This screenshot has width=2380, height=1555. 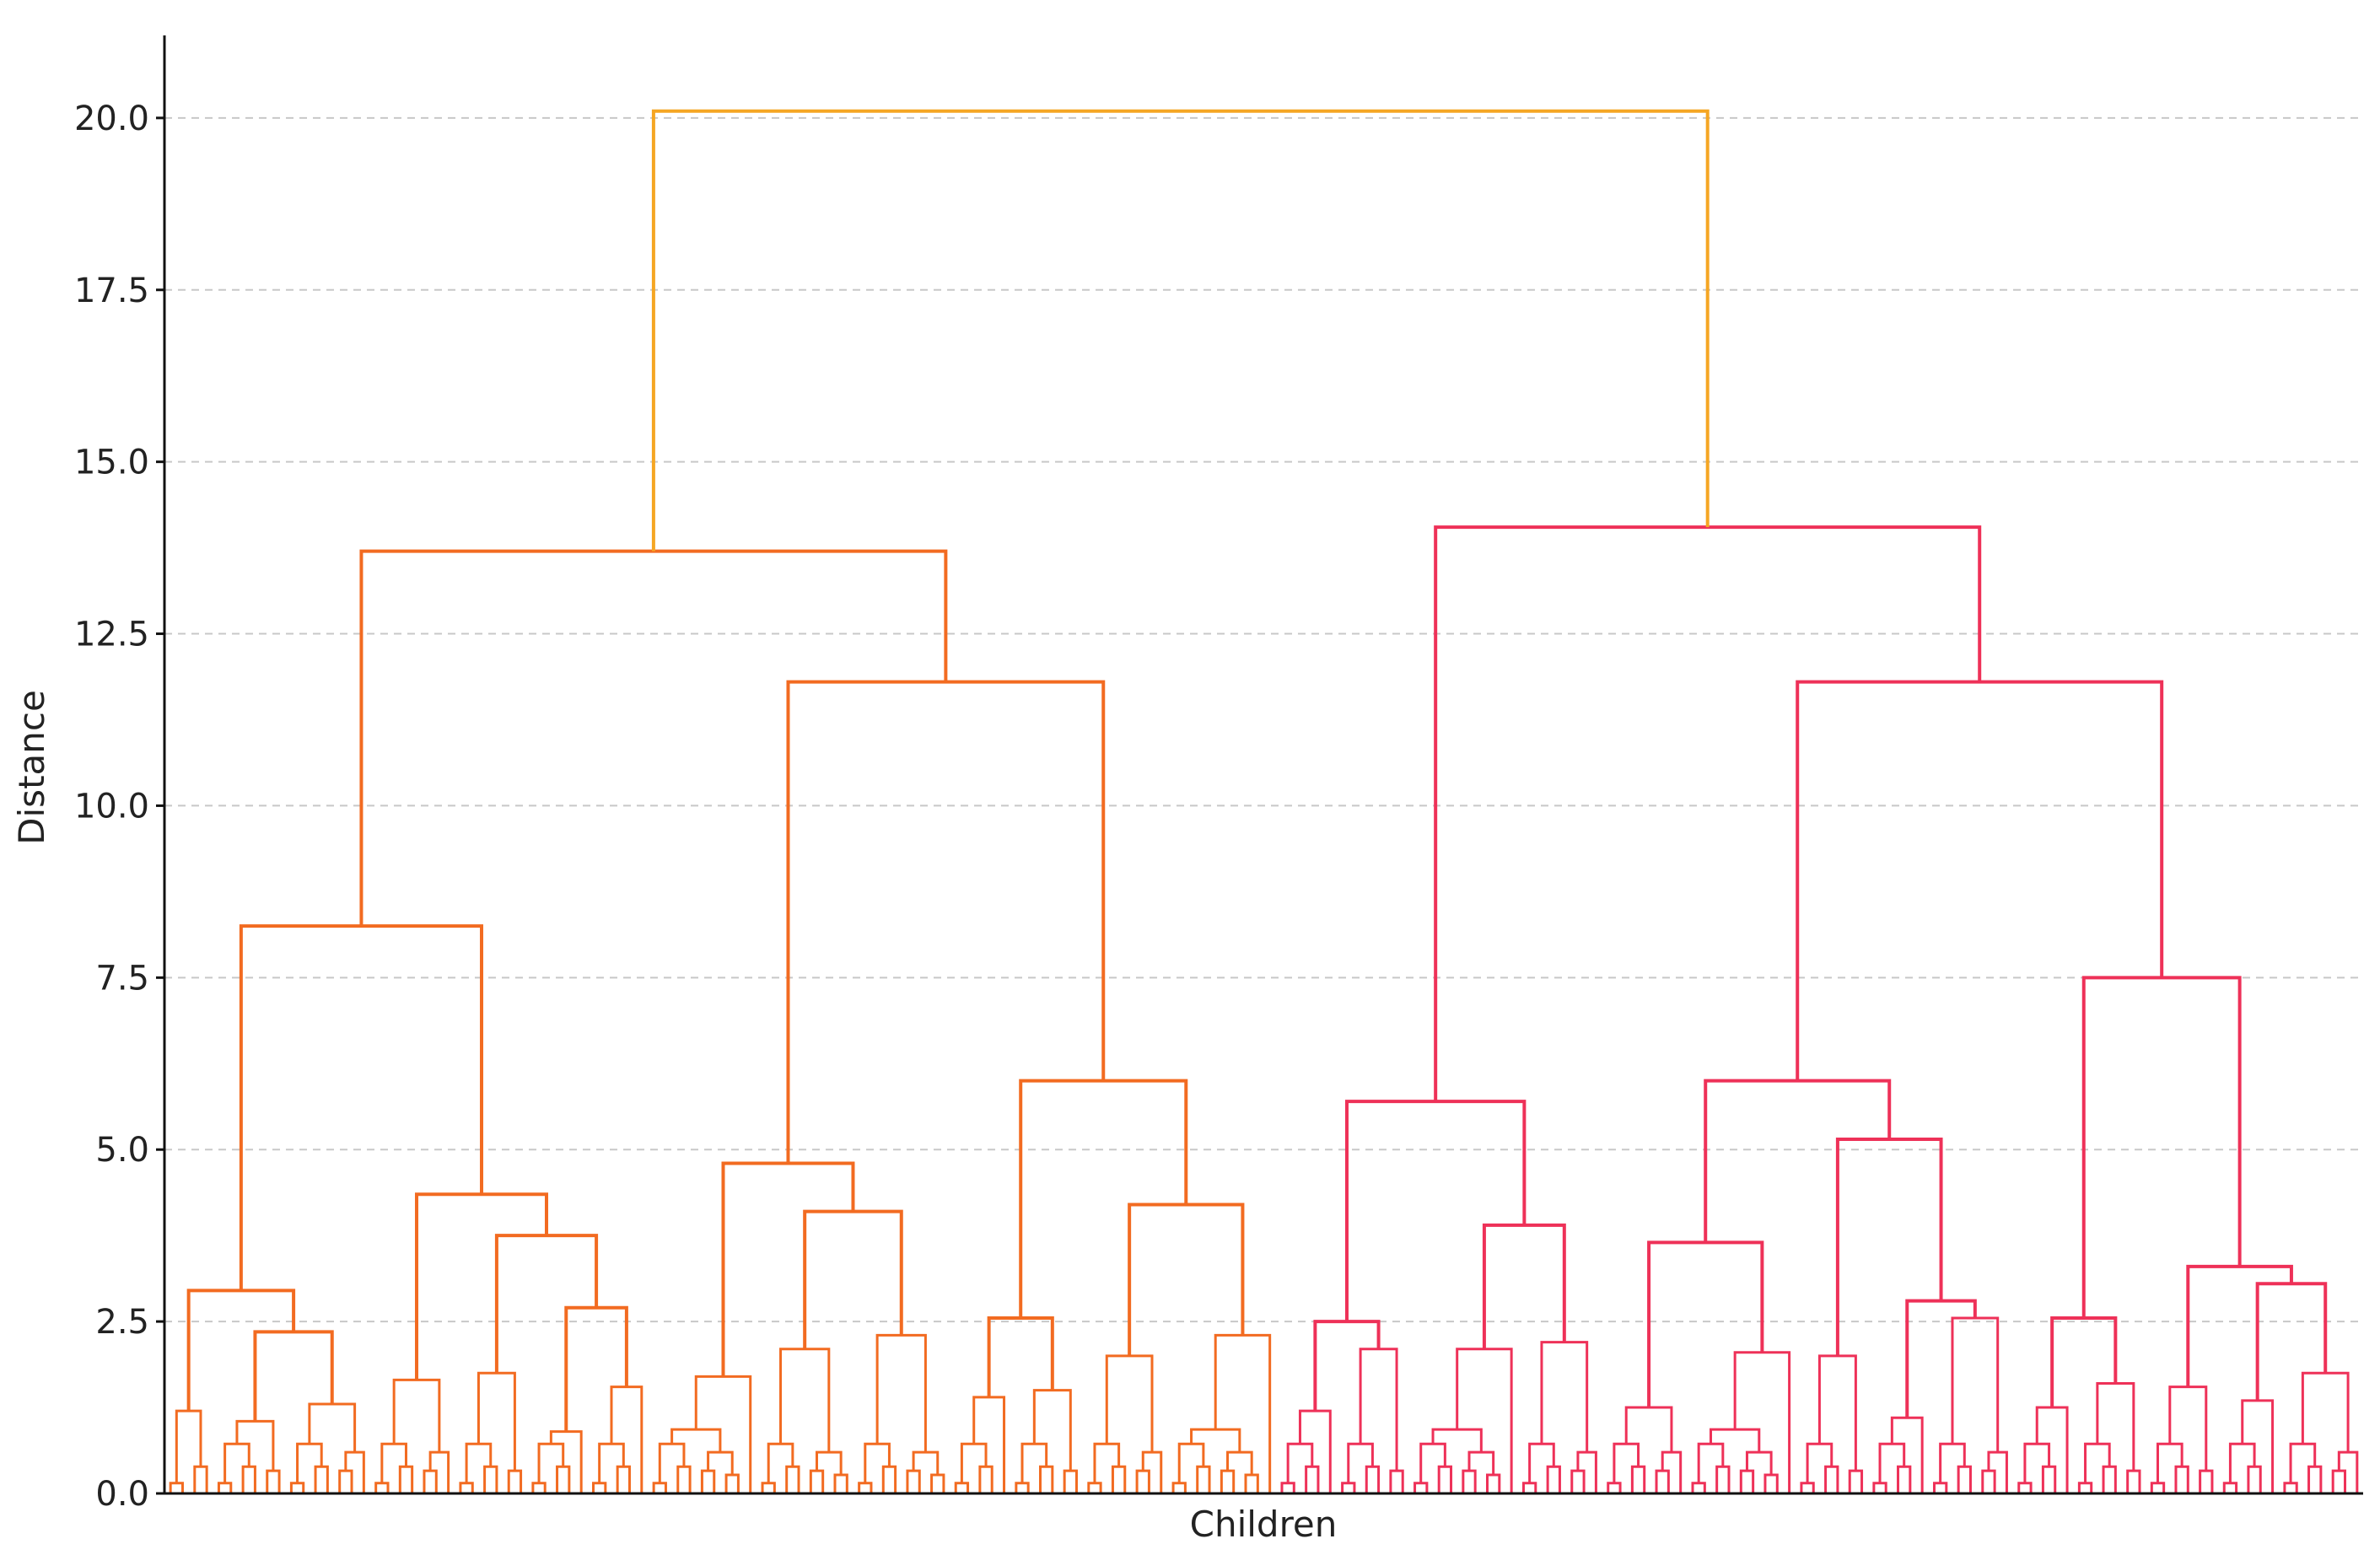 What do you see at coordinates (111, 463) in the screenshot?
I see `y-tick-label: 15.0` at bounding box center [111, 463].